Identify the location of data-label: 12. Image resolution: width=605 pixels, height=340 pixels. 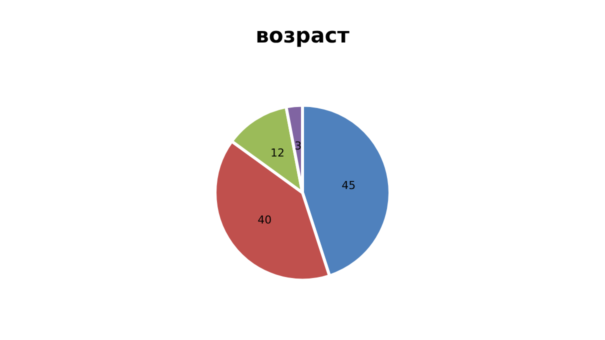
(277, 153).